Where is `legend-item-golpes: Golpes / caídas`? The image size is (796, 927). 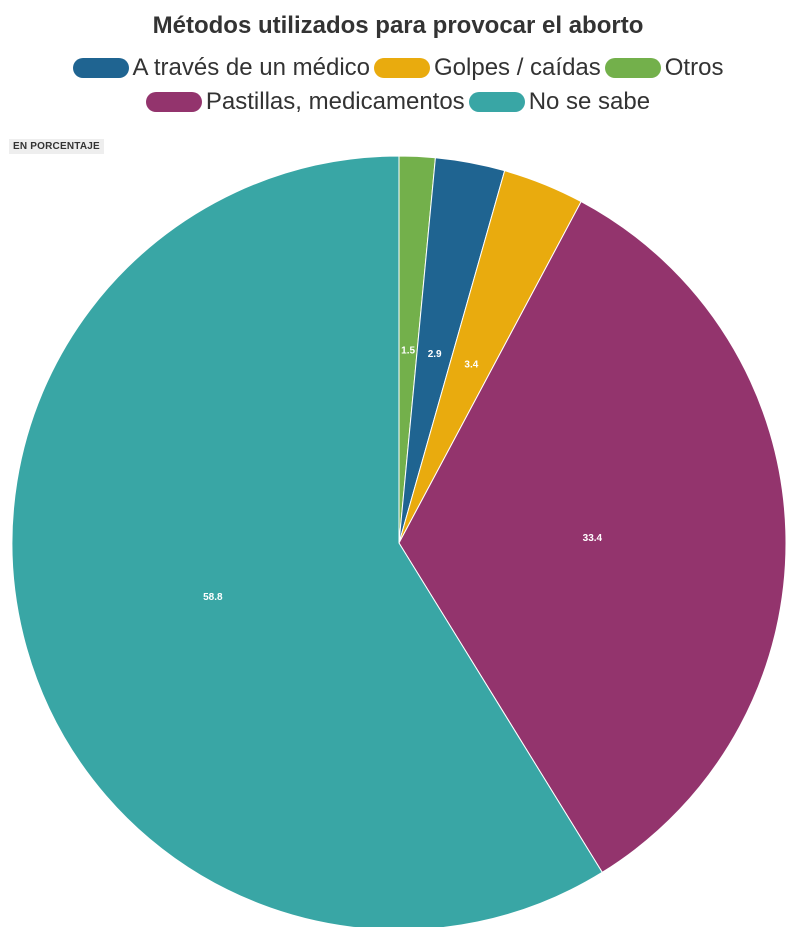
legend-item-golpes: Golpes / caídas is located at coordinates (487, 68).